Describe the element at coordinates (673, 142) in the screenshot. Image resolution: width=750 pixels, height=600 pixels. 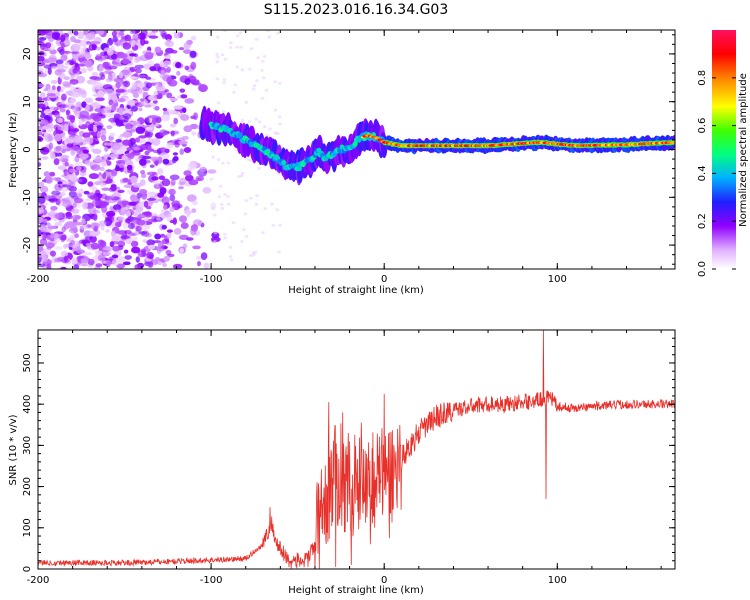
I see `ridge-core-cell` at that location.